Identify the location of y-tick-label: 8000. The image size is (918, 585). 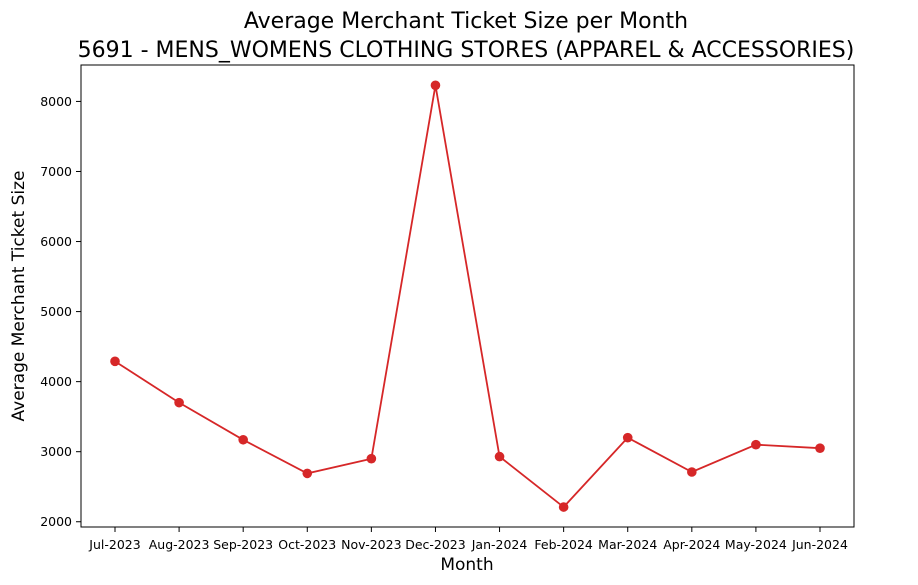
(56, 101).